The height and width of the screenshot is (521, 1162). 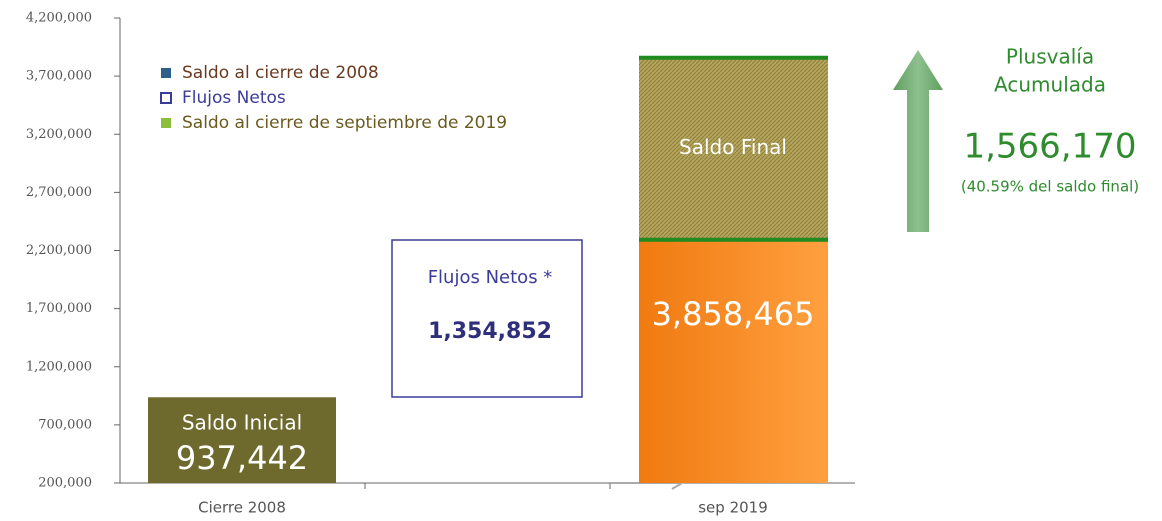 I want to click on legend-label: Flujos Netos, so click(x=234, y=98).